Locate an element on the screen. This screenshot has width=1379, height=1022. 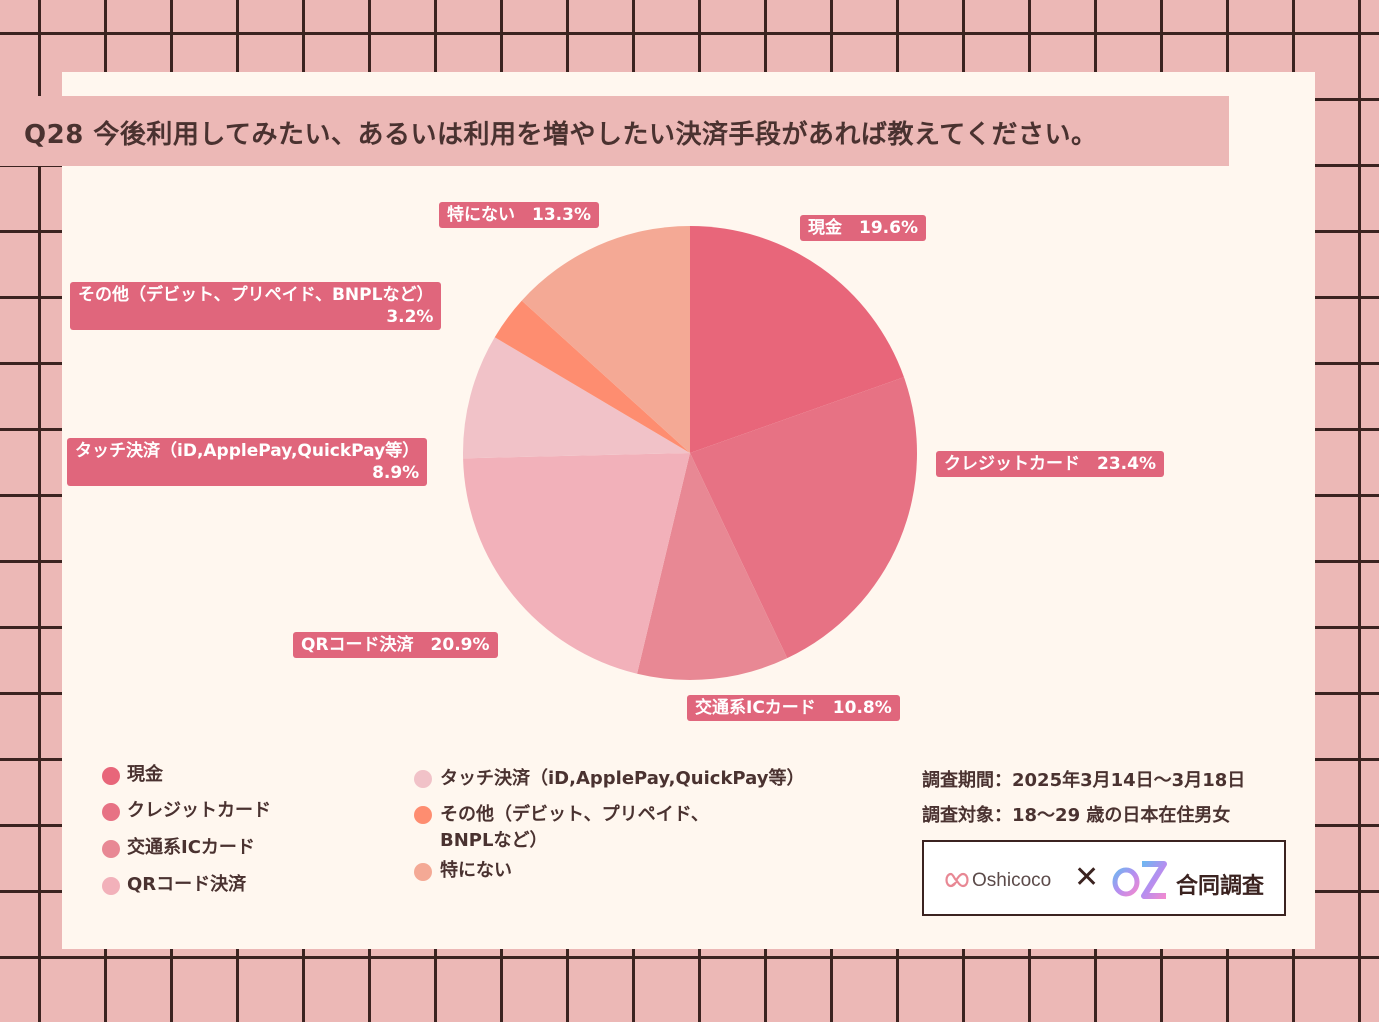
title-bar is located at coordinates (614, 131).